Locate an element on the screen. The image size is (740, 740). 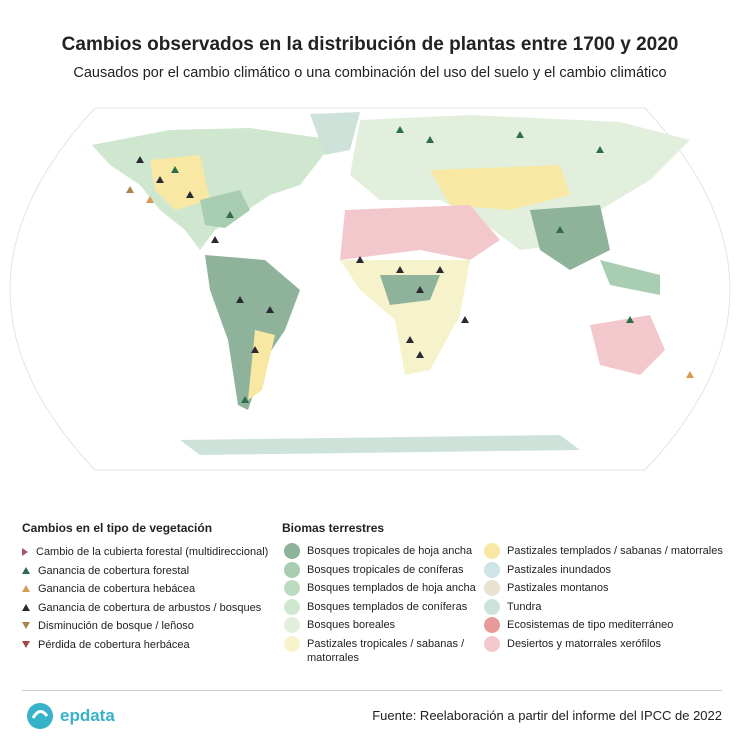
legend-item: Pérdida de cobertura herbácea is located at coordinates (105, 645).